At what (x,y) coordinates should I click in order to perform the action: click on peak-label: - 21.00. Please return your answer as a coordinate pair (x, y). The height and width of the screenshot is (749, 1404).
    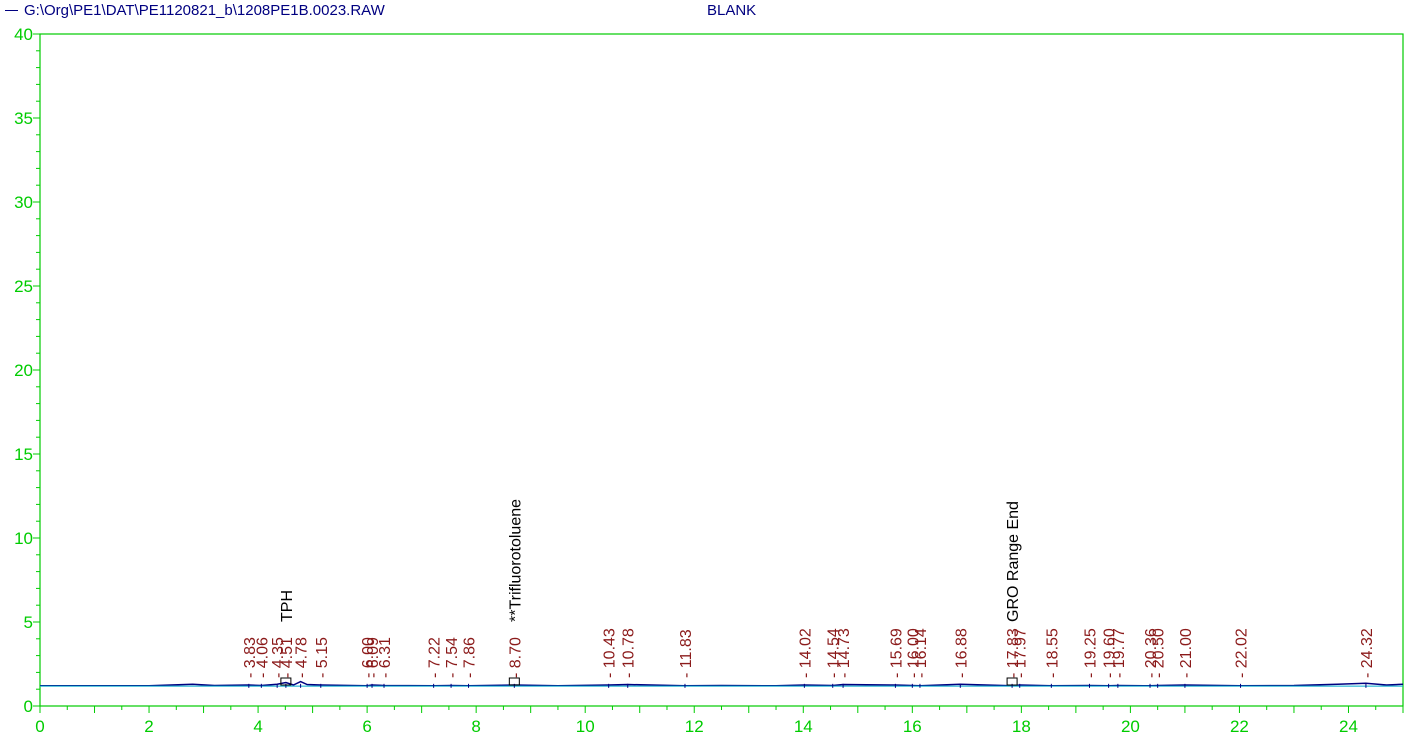
    Looking at the image, I should click on (1186, 653).